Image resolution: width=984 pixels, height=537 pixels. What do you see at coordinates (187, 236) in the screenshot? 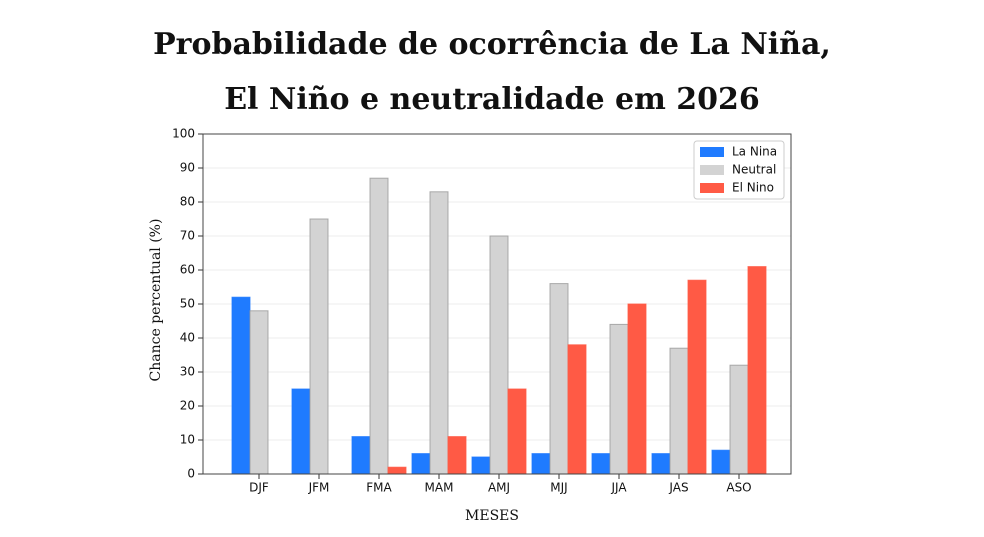
I see `y-tick-label: 70` at bounding box center [187, 236].